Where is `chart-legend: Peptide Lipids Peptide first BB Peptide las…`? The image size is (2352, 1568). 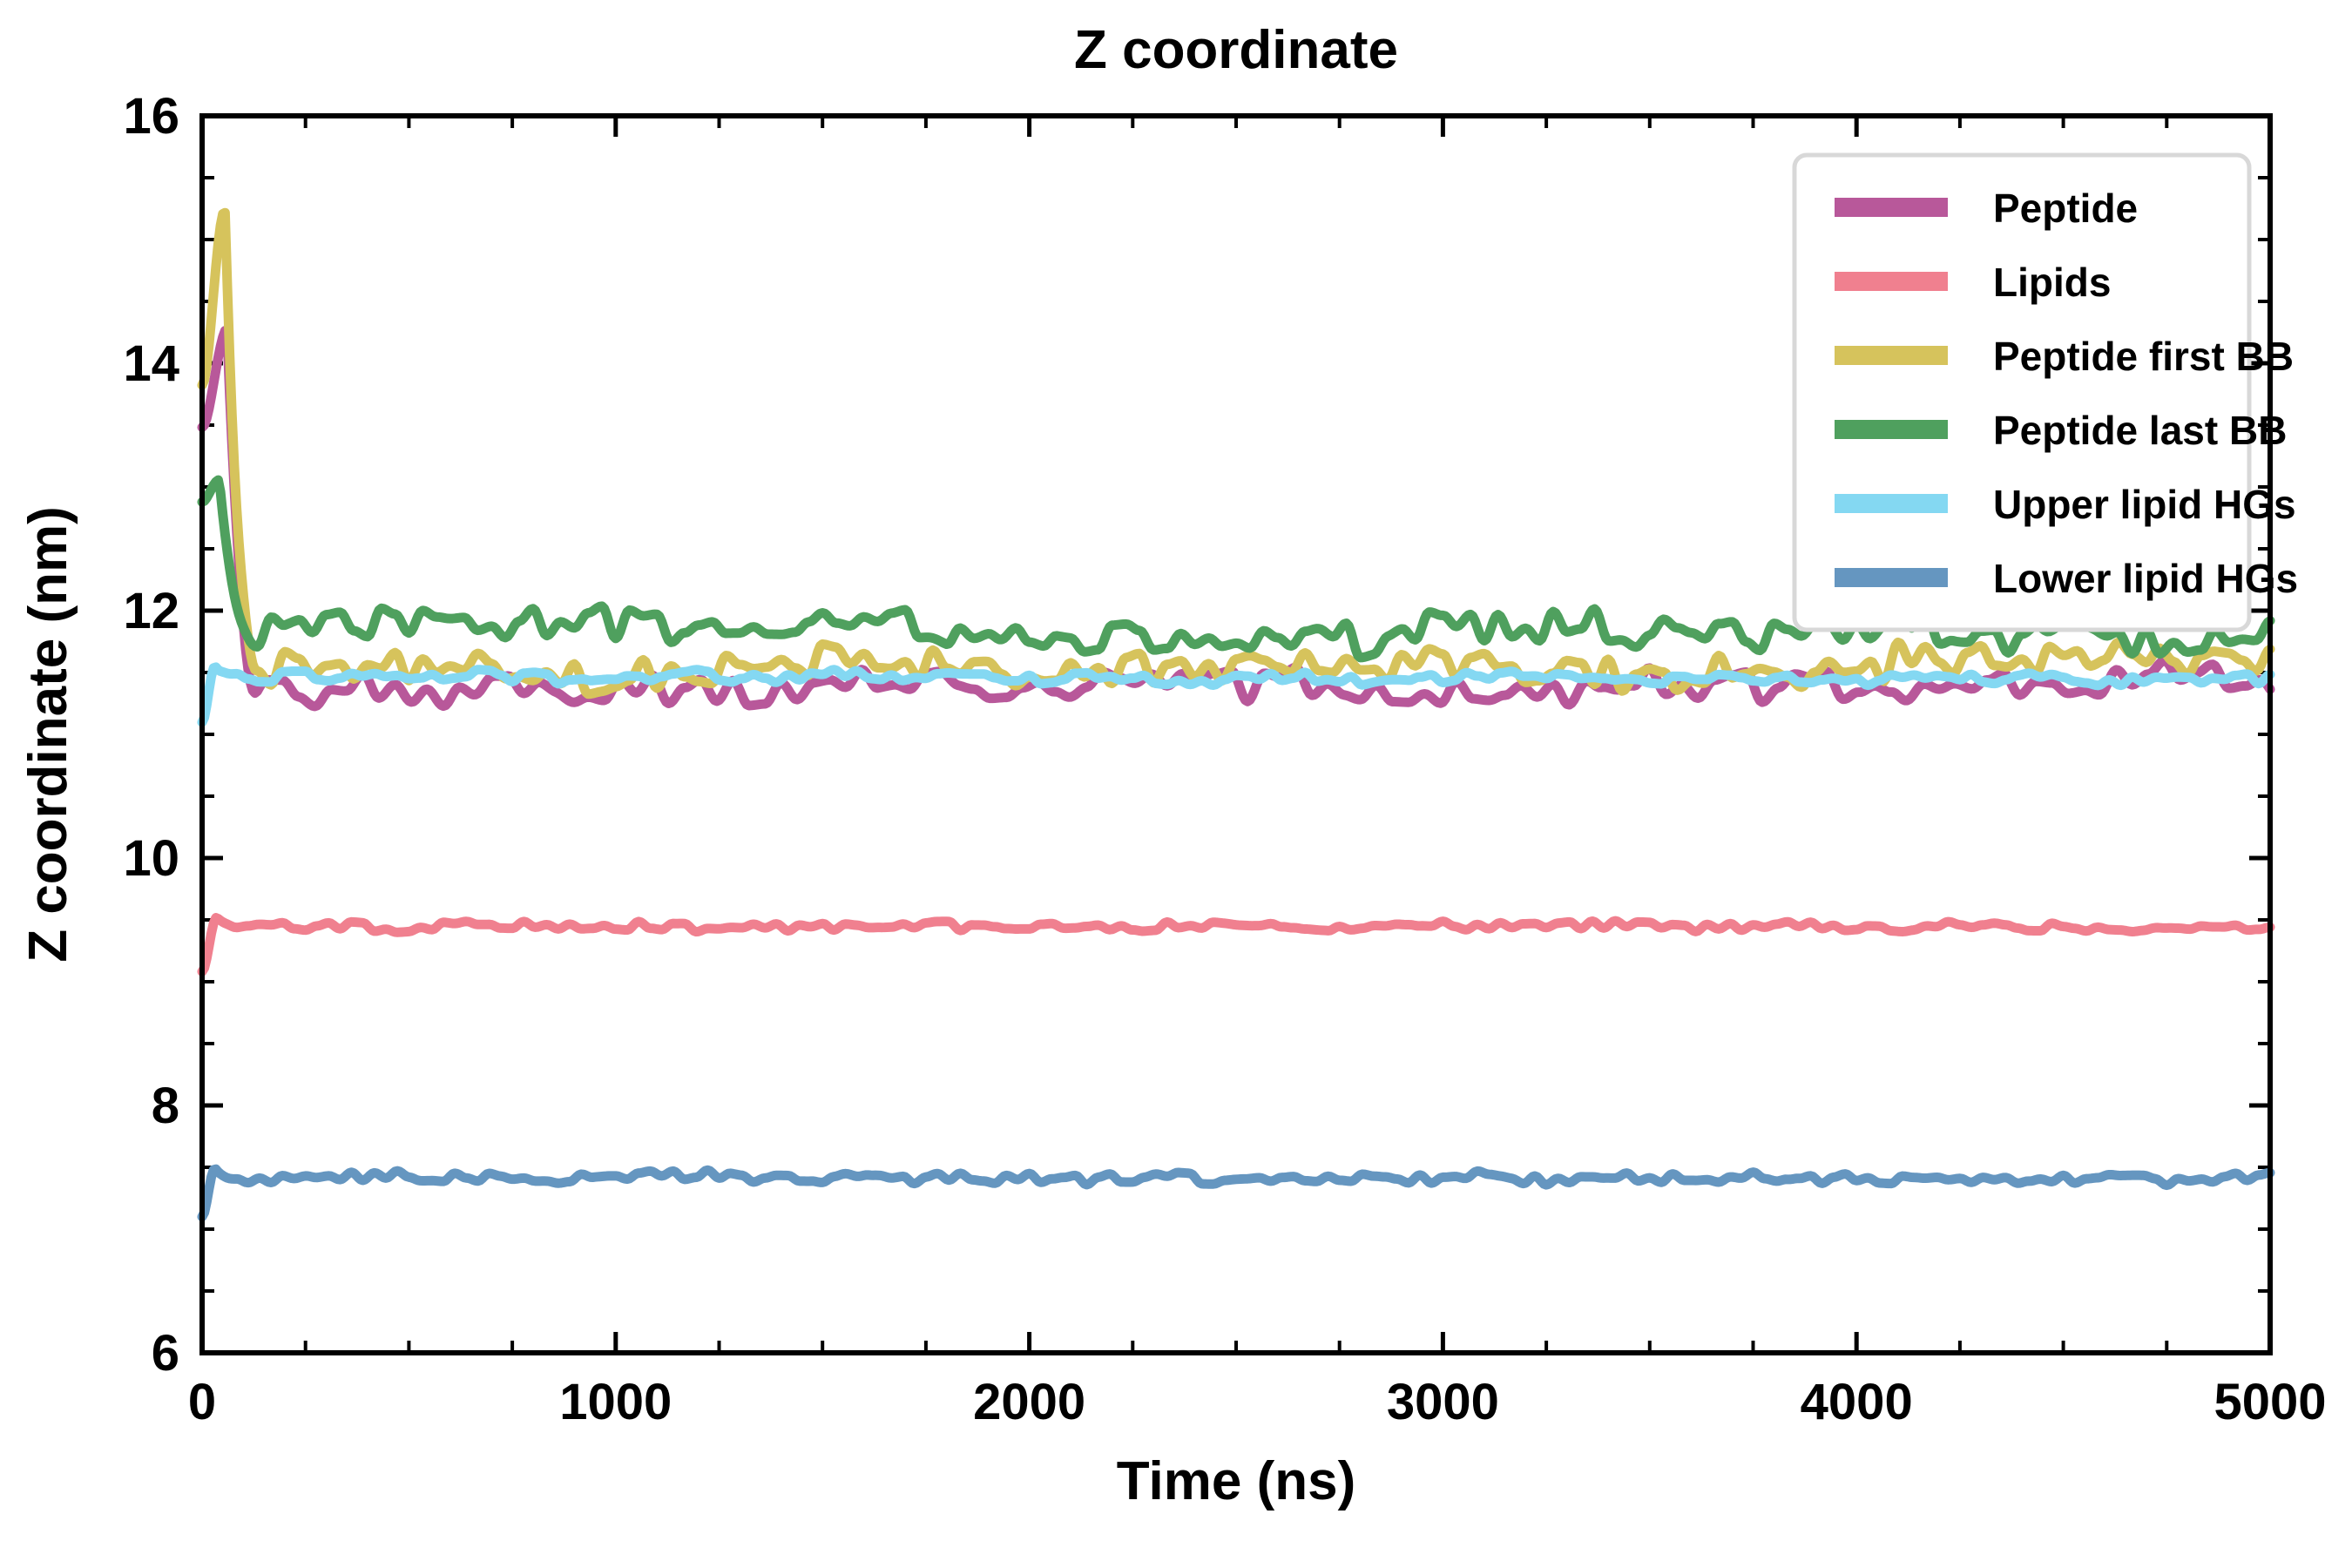
chart-legend: Peptide Lipids Peptide first BB Peptide las… is located at coordinates (2045, 392).